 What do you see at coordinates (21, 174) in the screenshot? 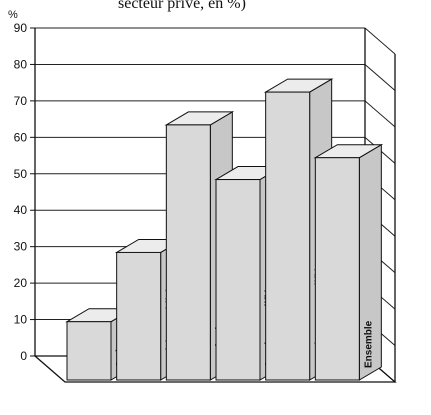
I see `y-tick-label: 50` at bounding box center [21, 174].